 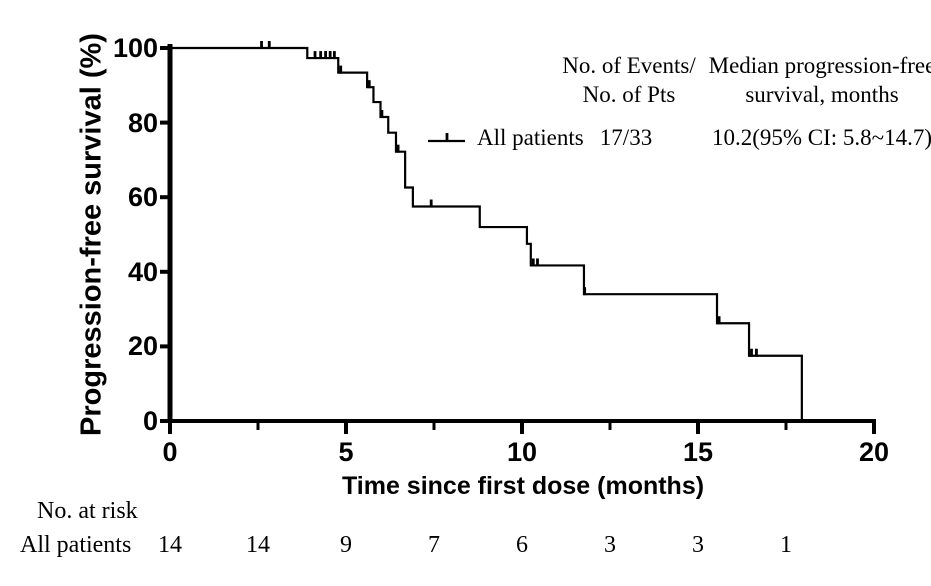 I want to click on risk-count: 9, so click(x=346, y=545).